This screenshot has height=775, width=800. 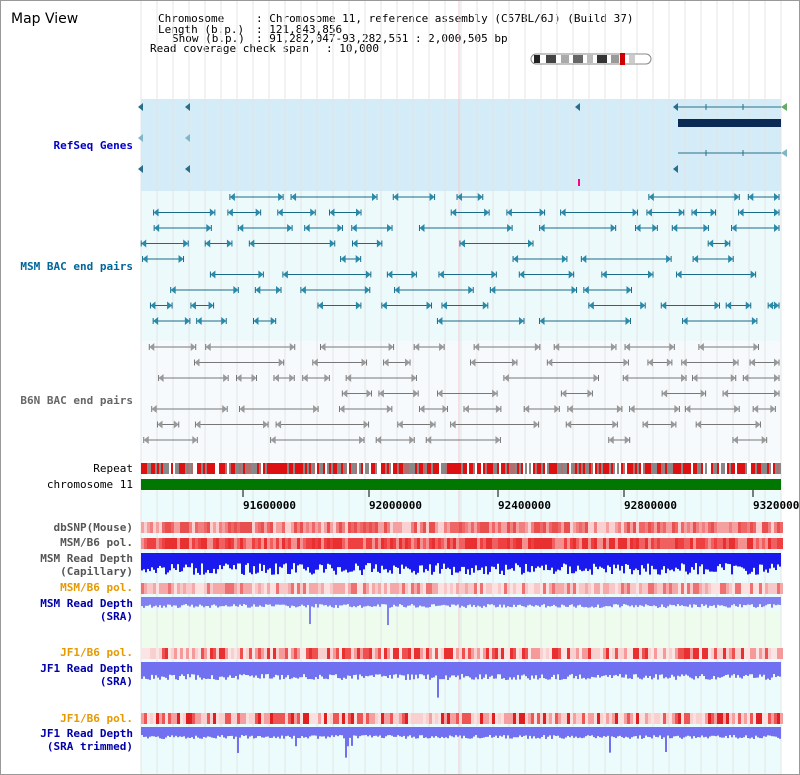 I want to click on chromosome-ideogram, so click(x=591, y=59).